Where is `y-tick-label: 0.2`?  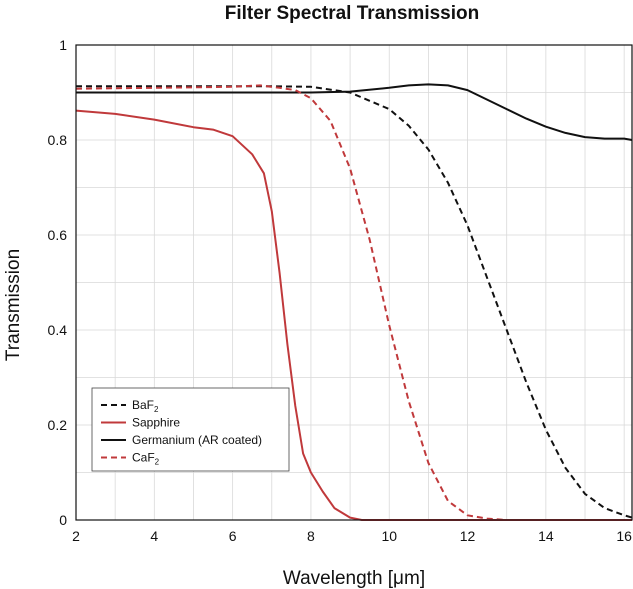
y-tick-label: 0.2 is located at coordinates (58, 425).